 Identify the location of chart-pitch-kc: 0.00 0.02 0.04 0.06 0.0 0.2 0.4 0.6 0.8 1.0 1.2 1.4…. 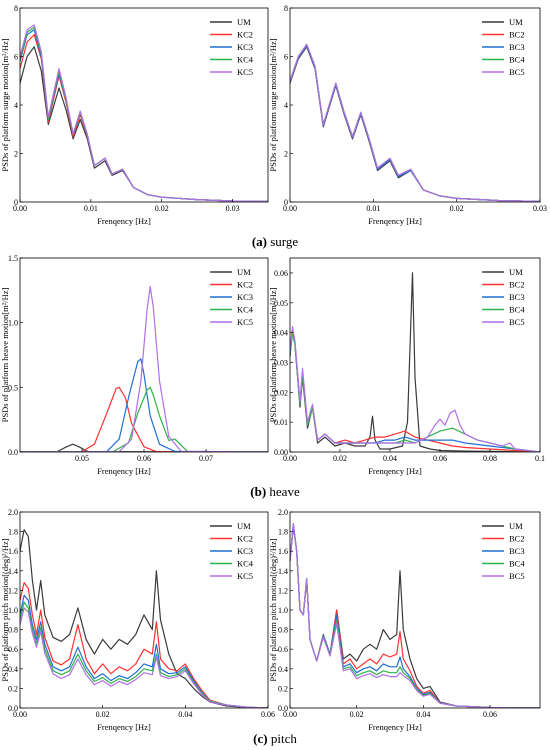
(137, 620).